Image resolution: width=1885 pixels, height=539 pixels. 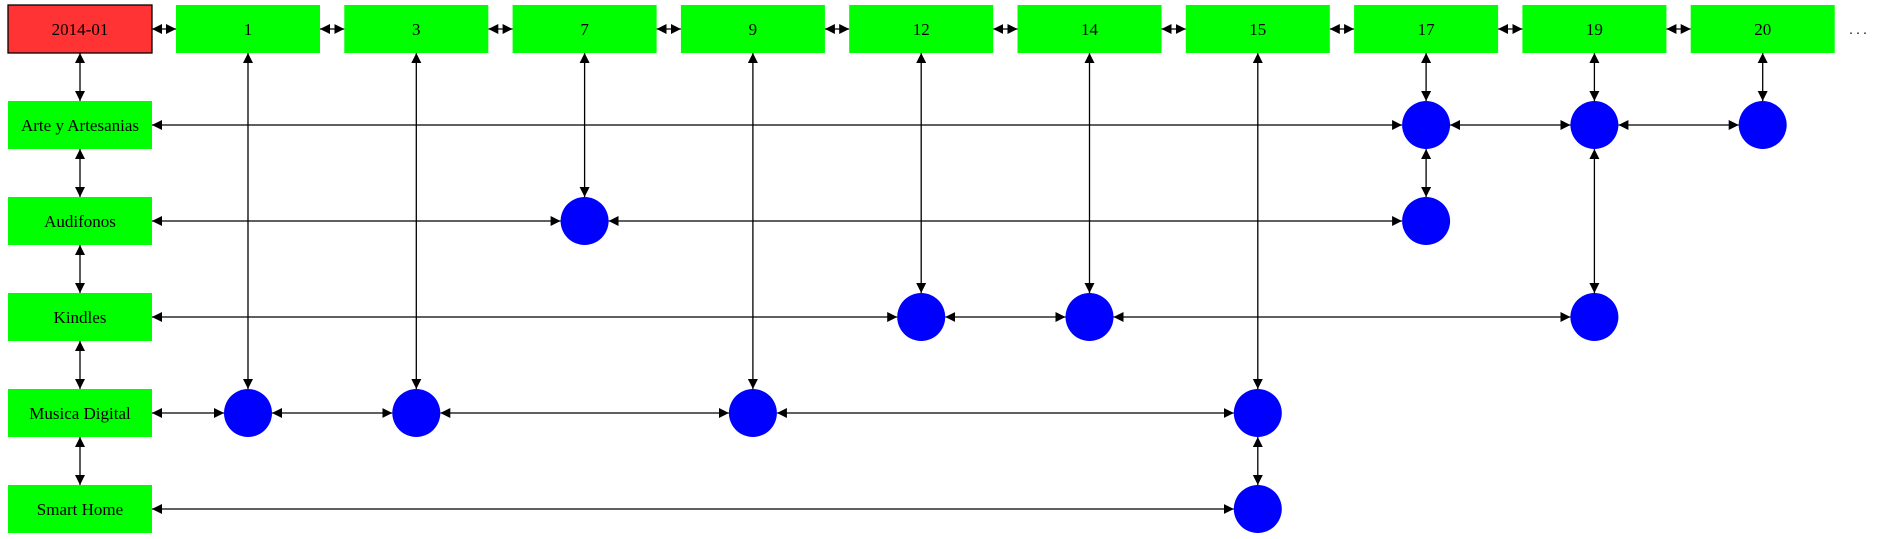 I want to click on node-12-kindles, so click(x=921, y=317).